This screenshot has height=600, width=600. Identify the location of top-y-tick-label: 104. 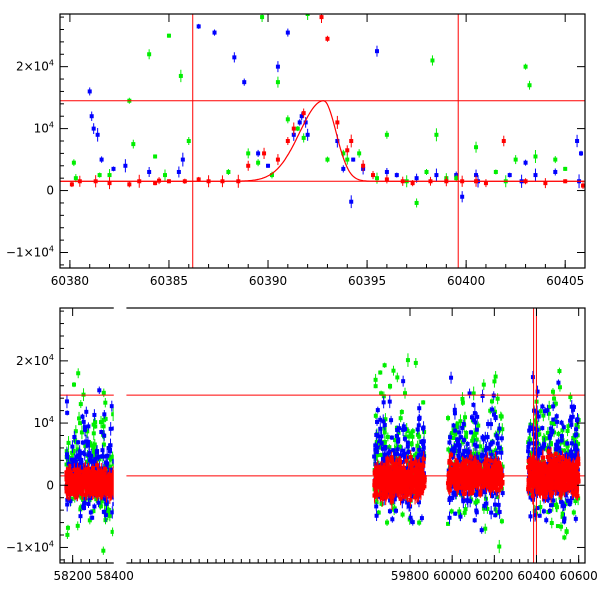
(44, 128).